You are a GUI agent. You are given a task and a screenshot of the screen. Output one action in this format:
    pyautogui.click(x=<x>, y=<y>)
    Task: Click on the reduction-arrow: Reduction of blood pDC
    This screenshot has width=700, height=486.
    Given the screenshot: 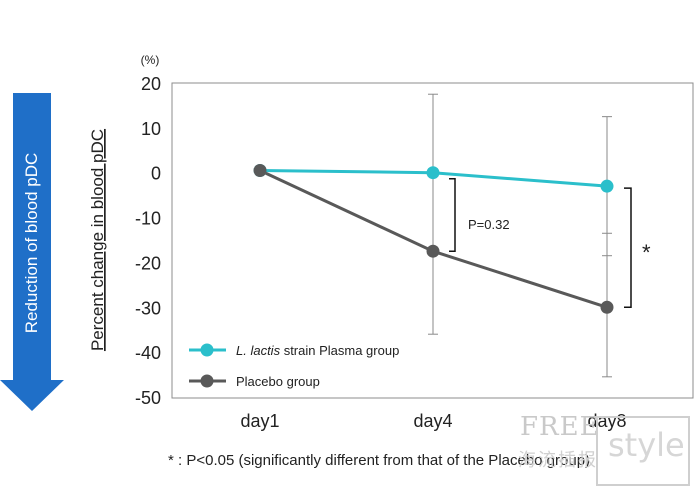 What is the action you would take?
    pyautogui.click(x=32, y=252)
    